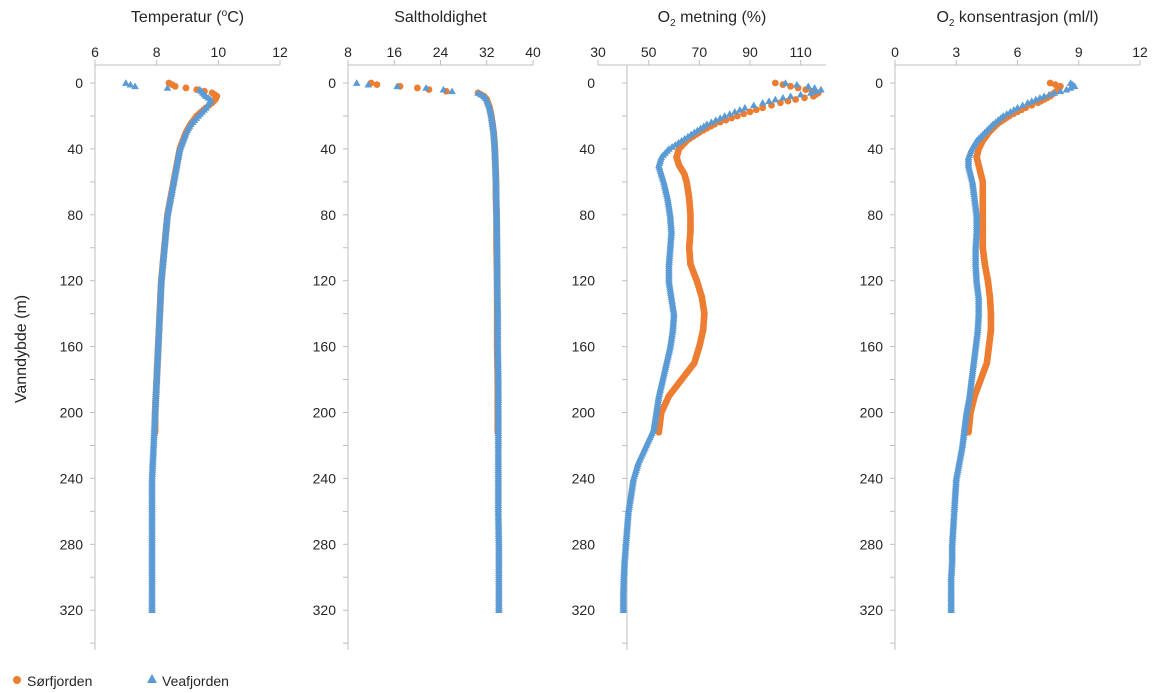  I want to click on legend-triangle-icon, so click(152, 678).